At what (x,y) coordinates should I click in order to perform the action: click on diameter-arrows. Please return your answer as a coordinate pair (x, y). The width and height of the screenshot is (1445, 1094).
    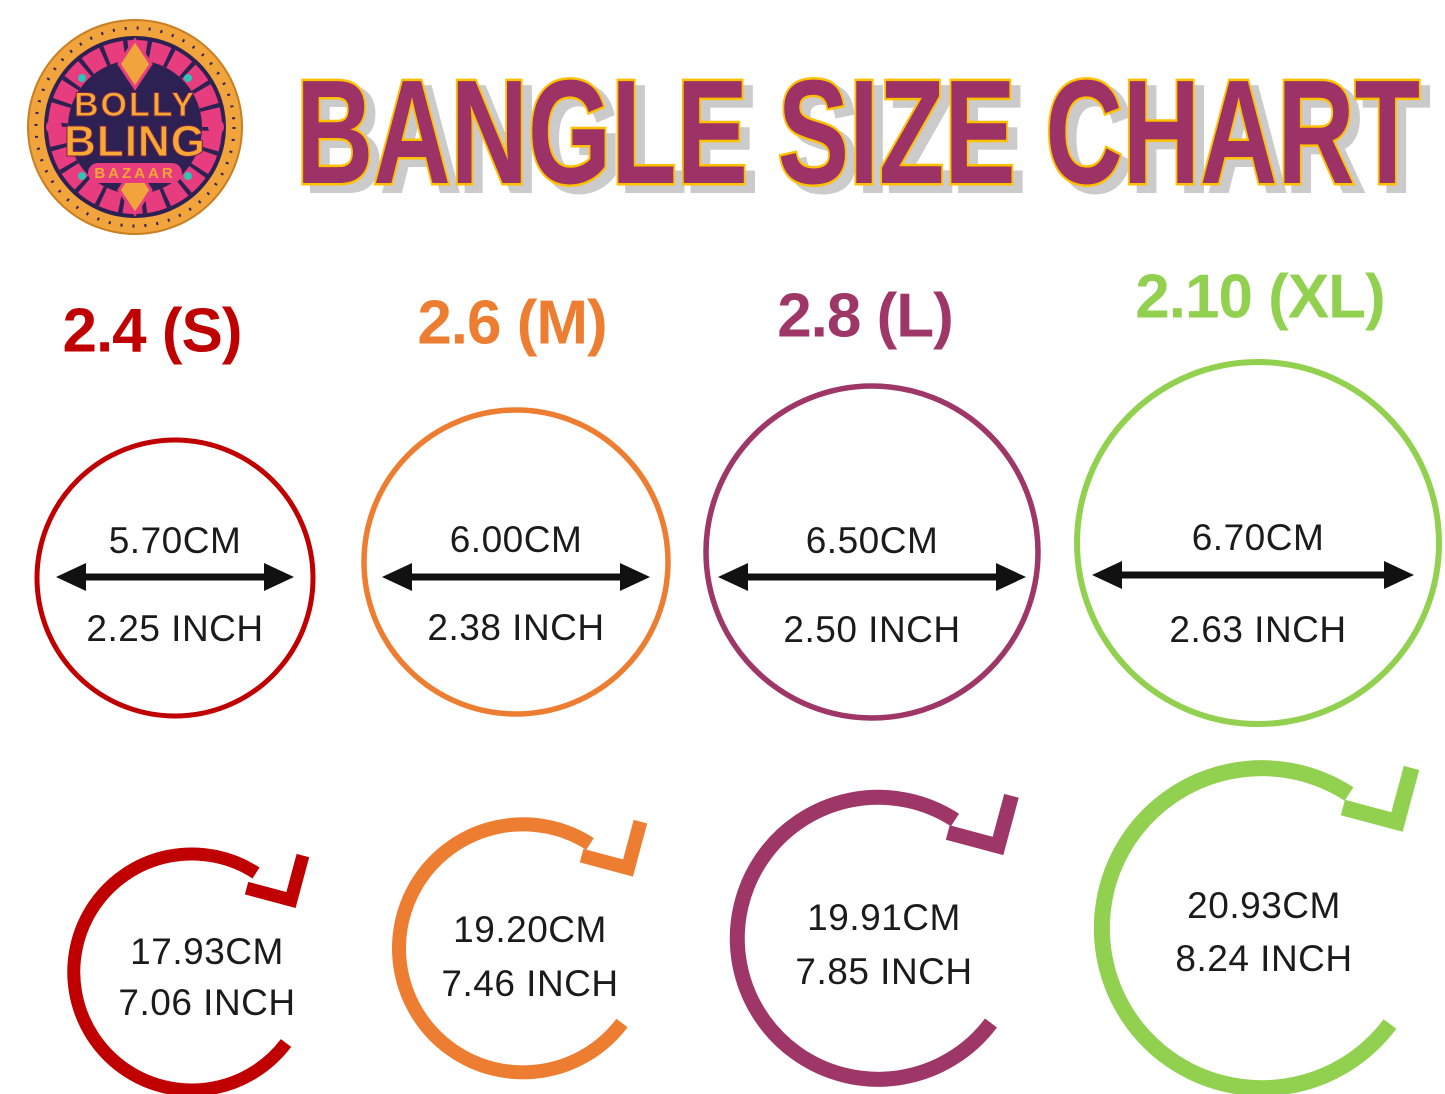
    Looking at the image, I should click on (735, 576).